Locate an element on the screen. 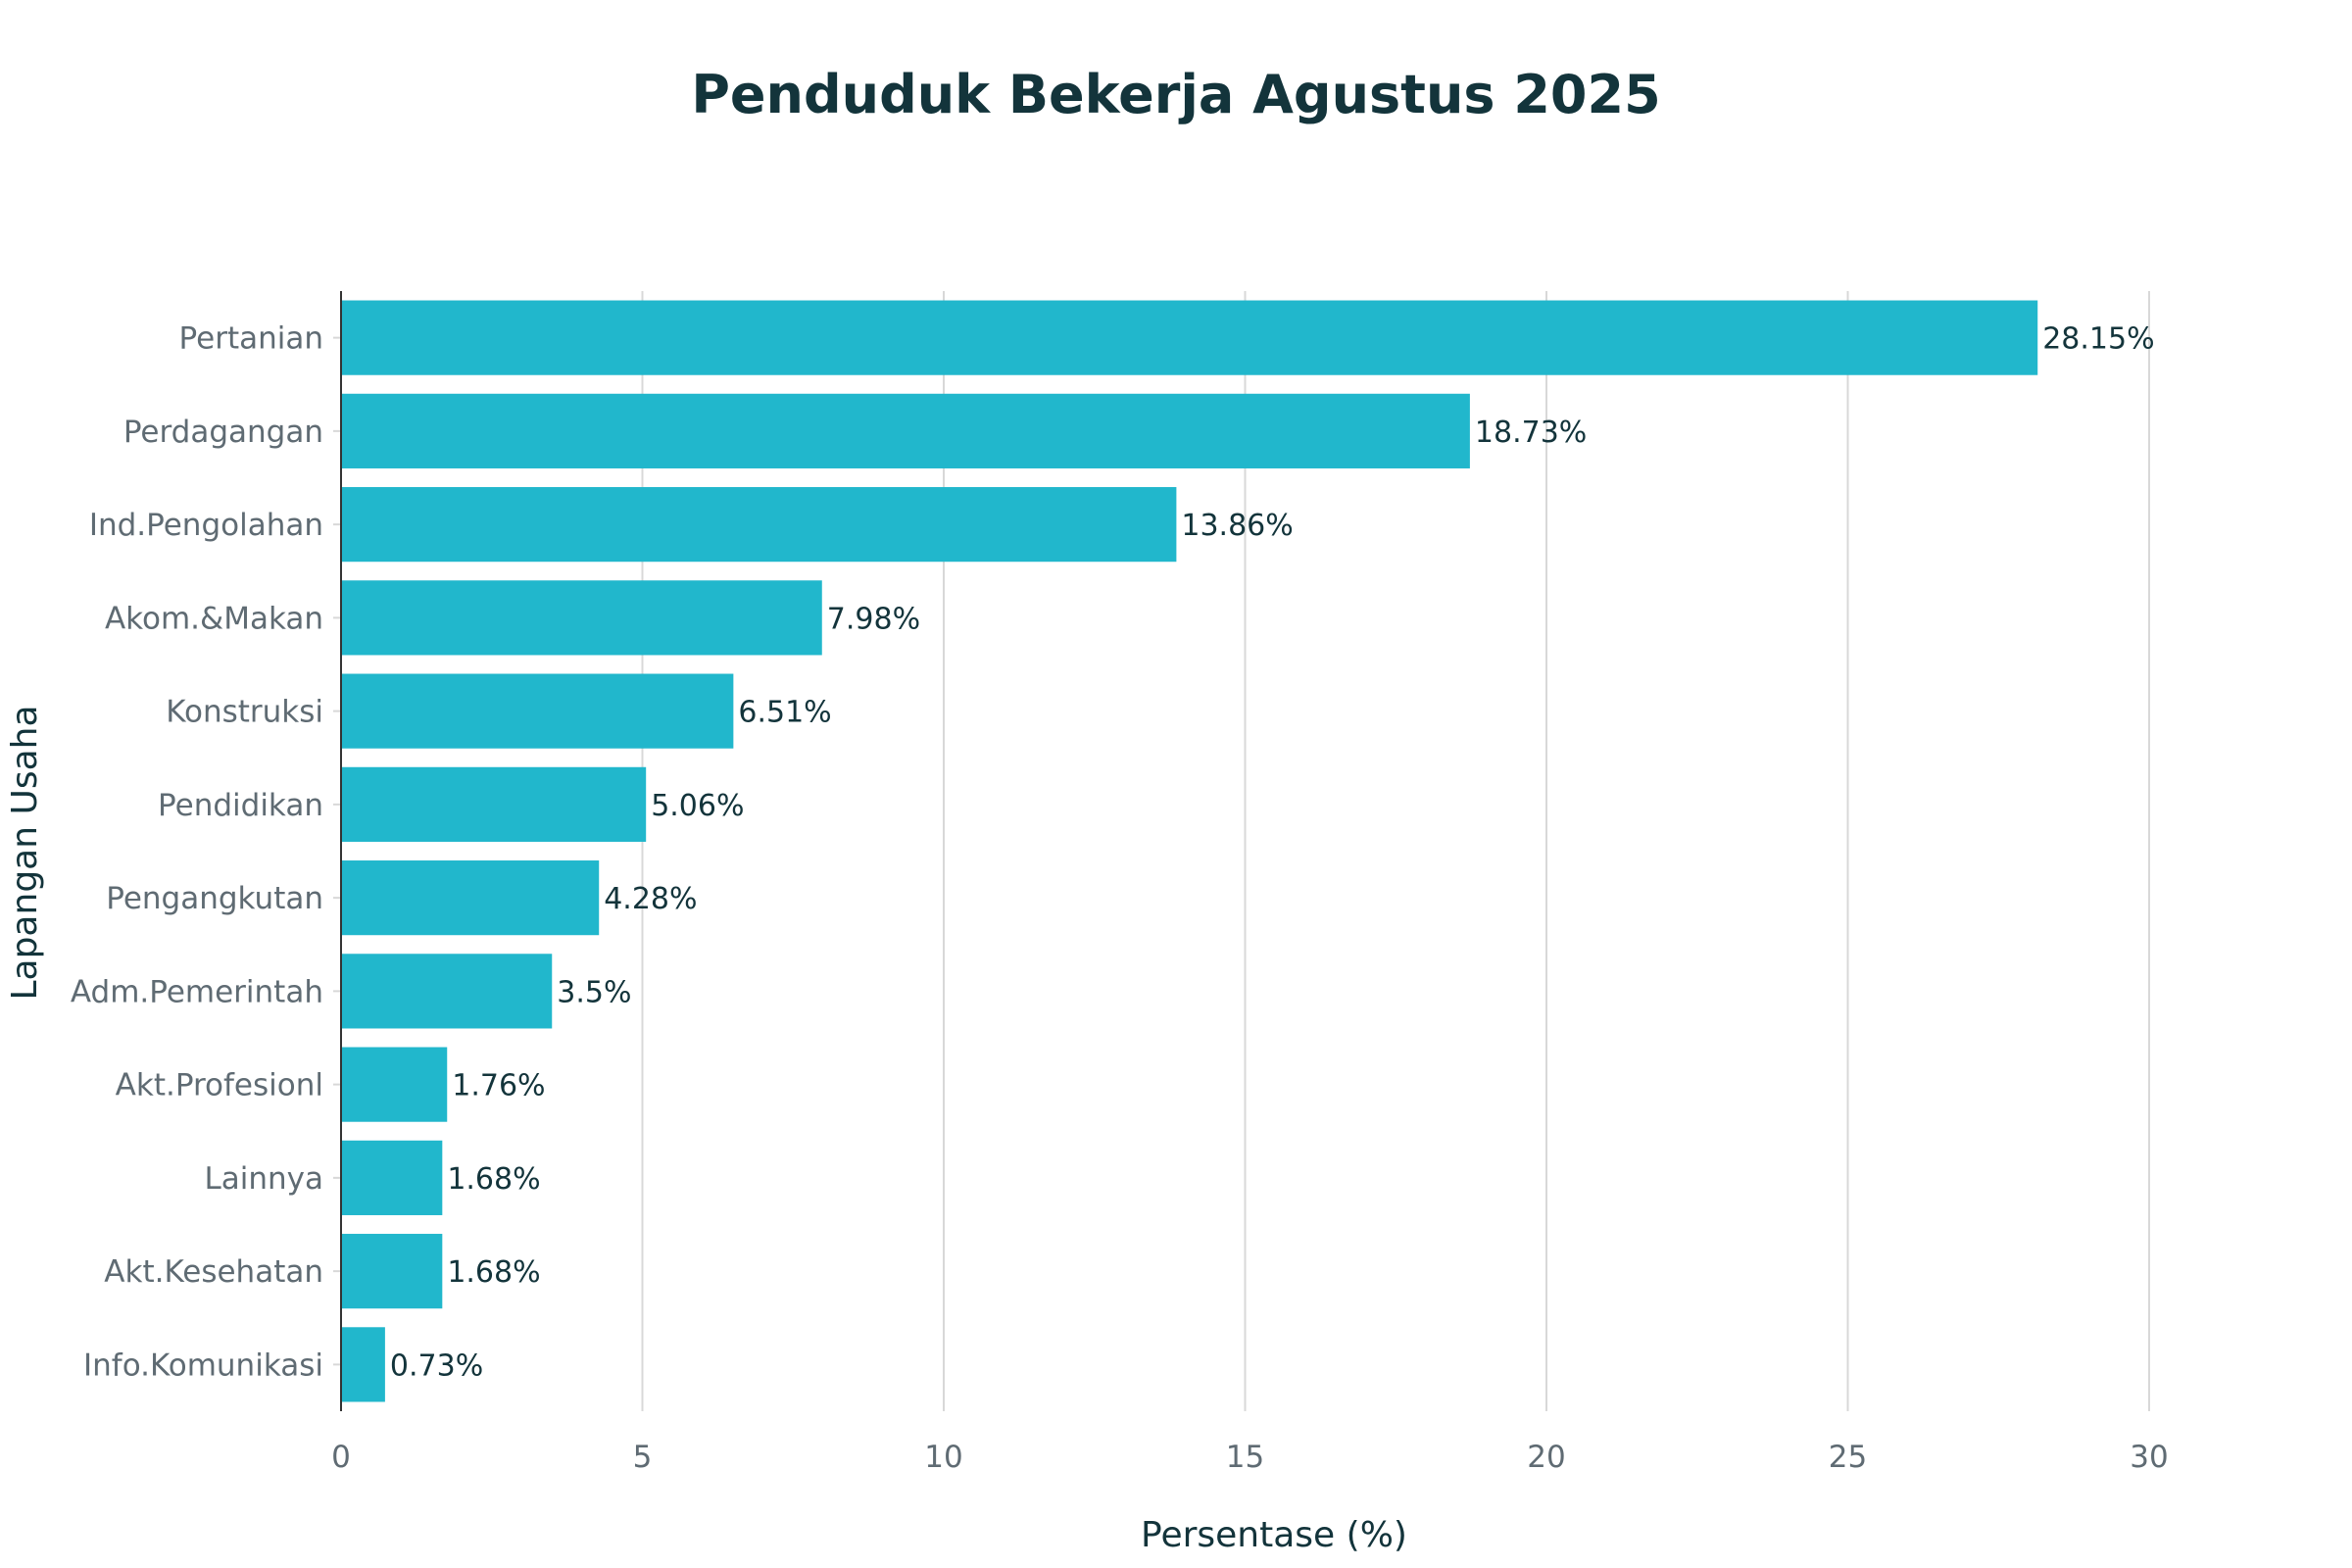 The height and width of the screenshot is (1568, 2352). x-tick-label: 5 is located at coordinates (643, 1457).